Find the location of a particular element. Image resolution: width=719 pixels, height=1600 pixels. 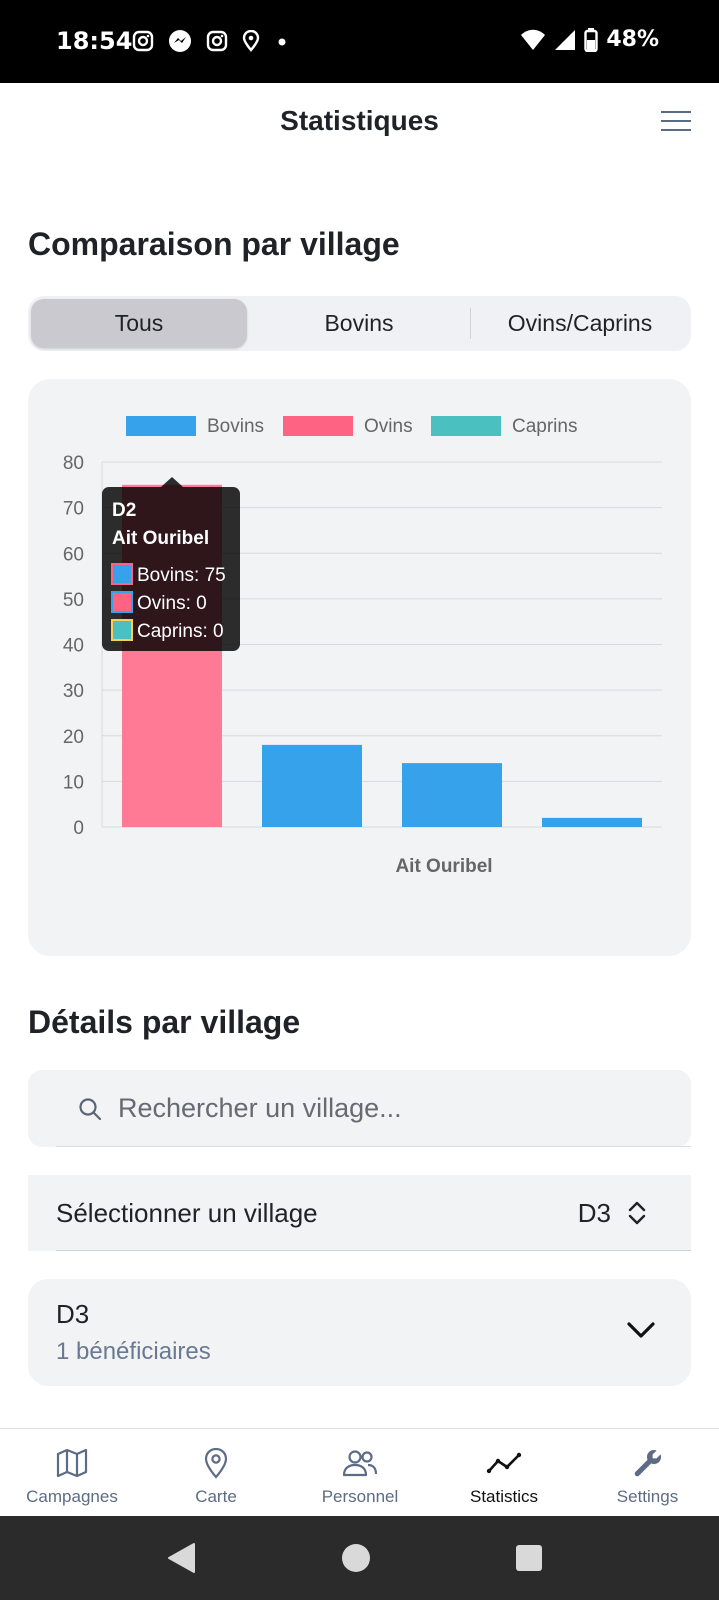

search-underline is located at coordinates (373, 1146).